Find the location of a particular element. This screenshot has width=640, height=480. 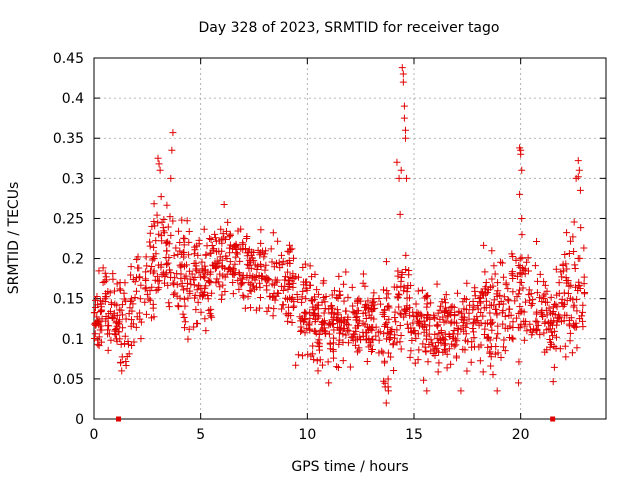

x-tick-label: 10 is located at coordinates (307, 435).